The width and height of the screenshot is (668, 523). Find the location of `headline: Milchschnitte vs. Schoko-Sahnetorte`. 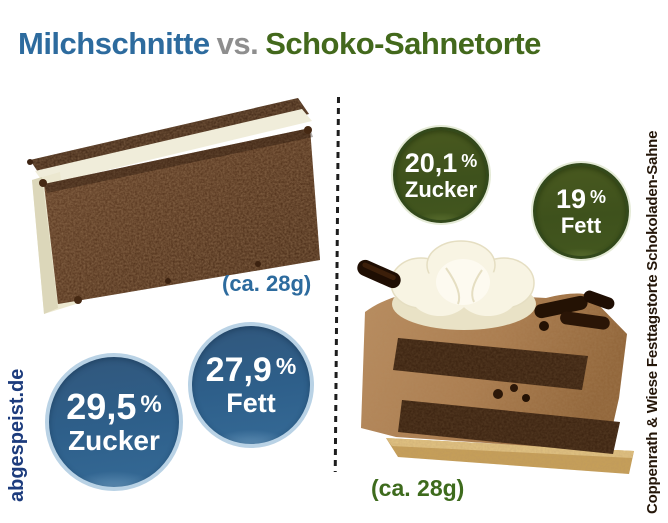

headline: Milchschnitte vs. Schoko-Sahnetorte is located at coordinates (279, 44).